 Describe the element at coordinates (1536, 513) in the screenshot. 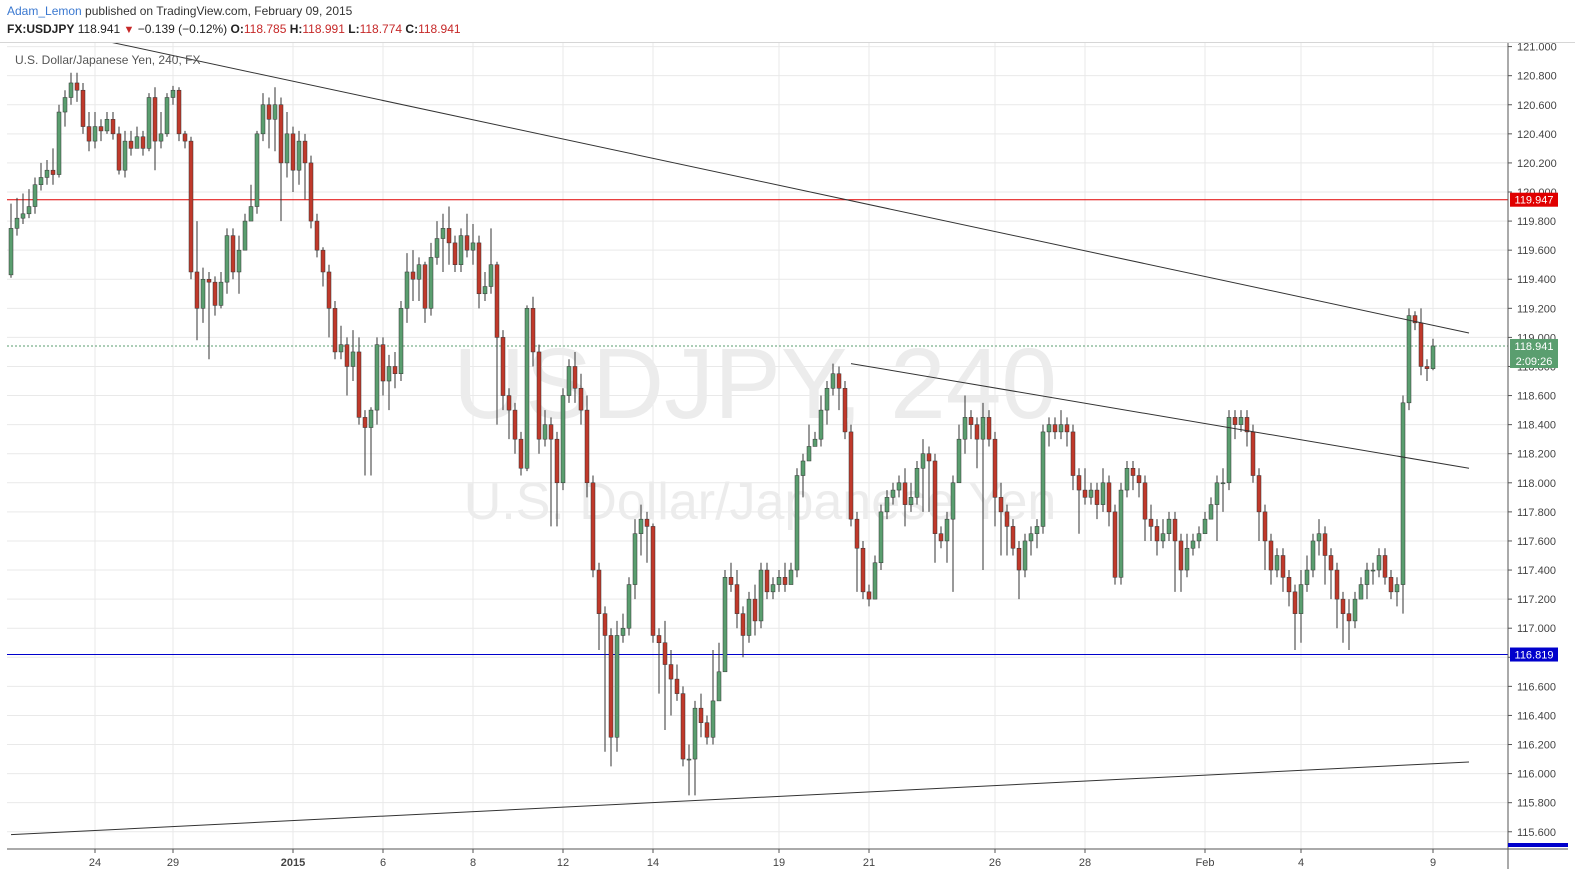

I see `y-tick-label: 117.800` at that location.